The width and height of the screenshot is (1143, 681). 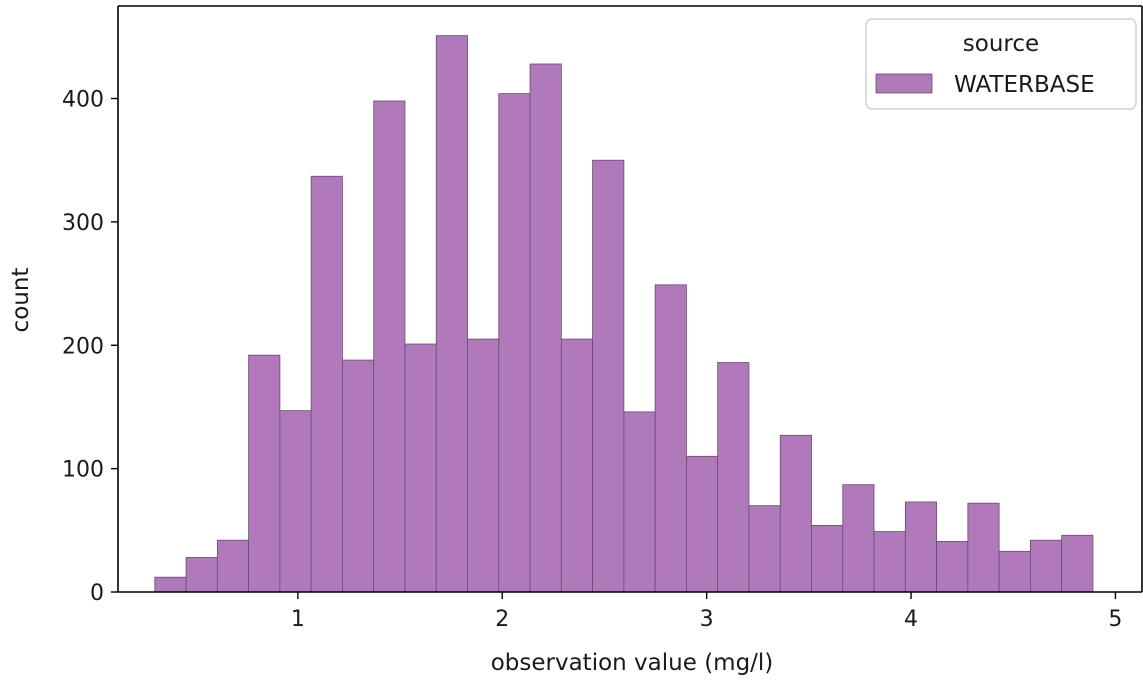 What do you see at coordinates (298, 619) in the screenshot?
I see `x-tick-label: 1` at bounding box center [298, 619].